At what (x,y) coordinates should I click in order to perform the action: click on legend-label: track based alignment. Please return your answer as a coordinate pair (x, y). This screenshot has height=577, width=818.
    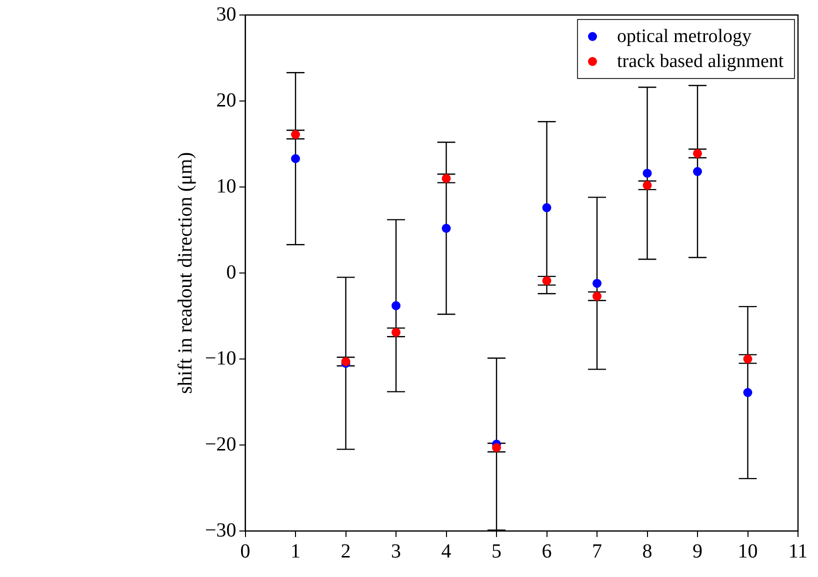
    Looking at the image, I should click on (700, 61).